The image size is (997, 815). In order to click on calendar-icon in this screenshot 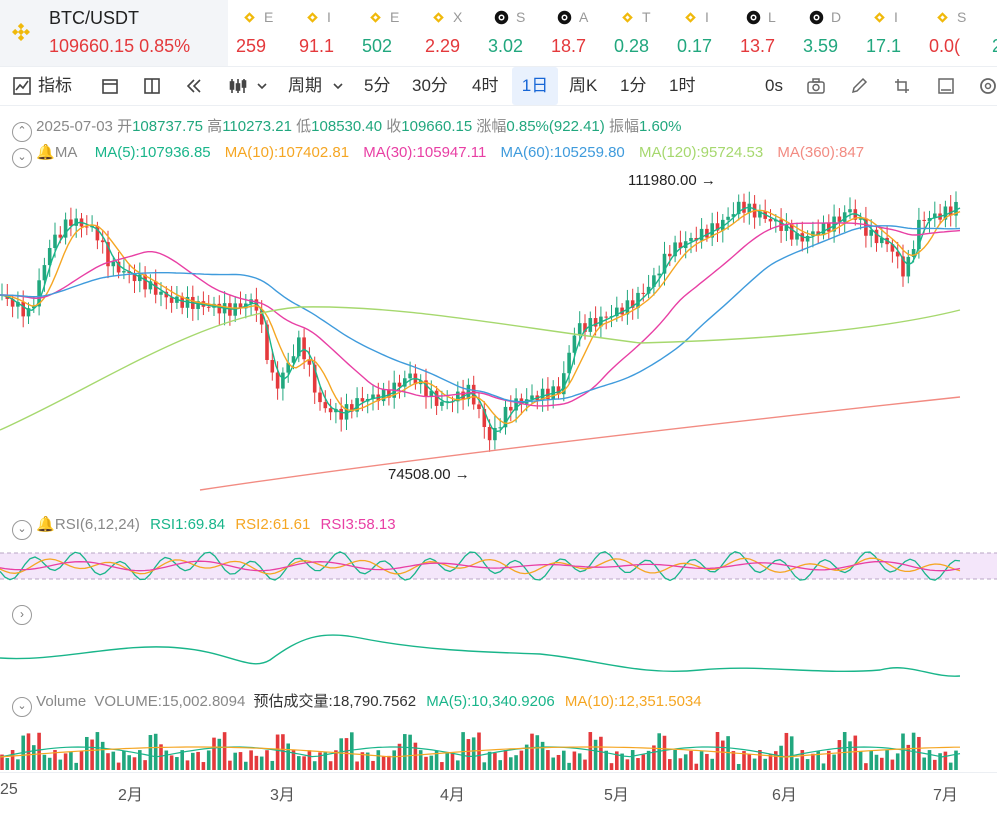, I will do `click(110, 86)`.